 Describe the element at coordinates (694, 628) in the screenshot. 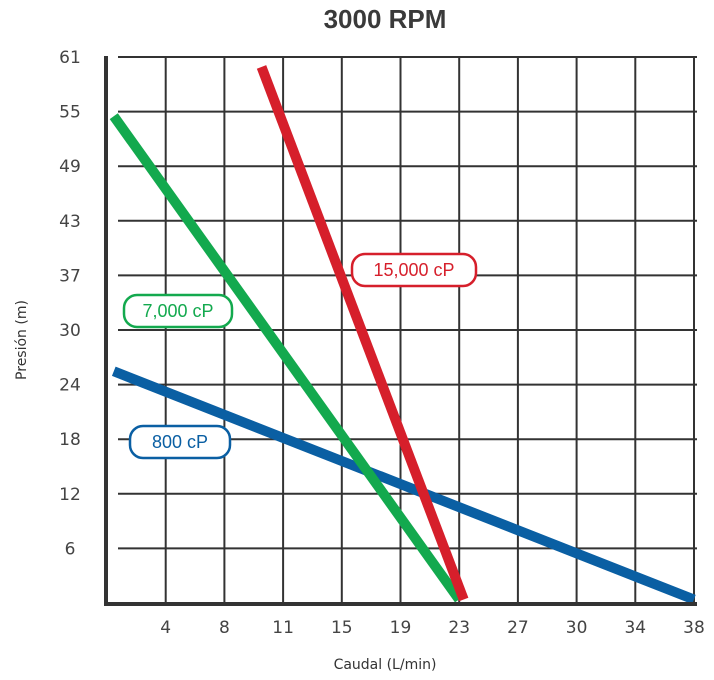

I see `x-tick-label: 38` at that location.